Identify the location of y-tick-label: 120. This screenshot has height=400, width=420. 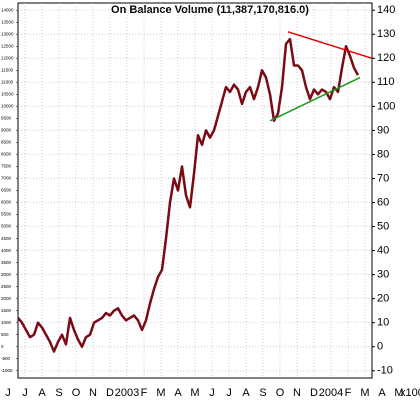
(386, 58).